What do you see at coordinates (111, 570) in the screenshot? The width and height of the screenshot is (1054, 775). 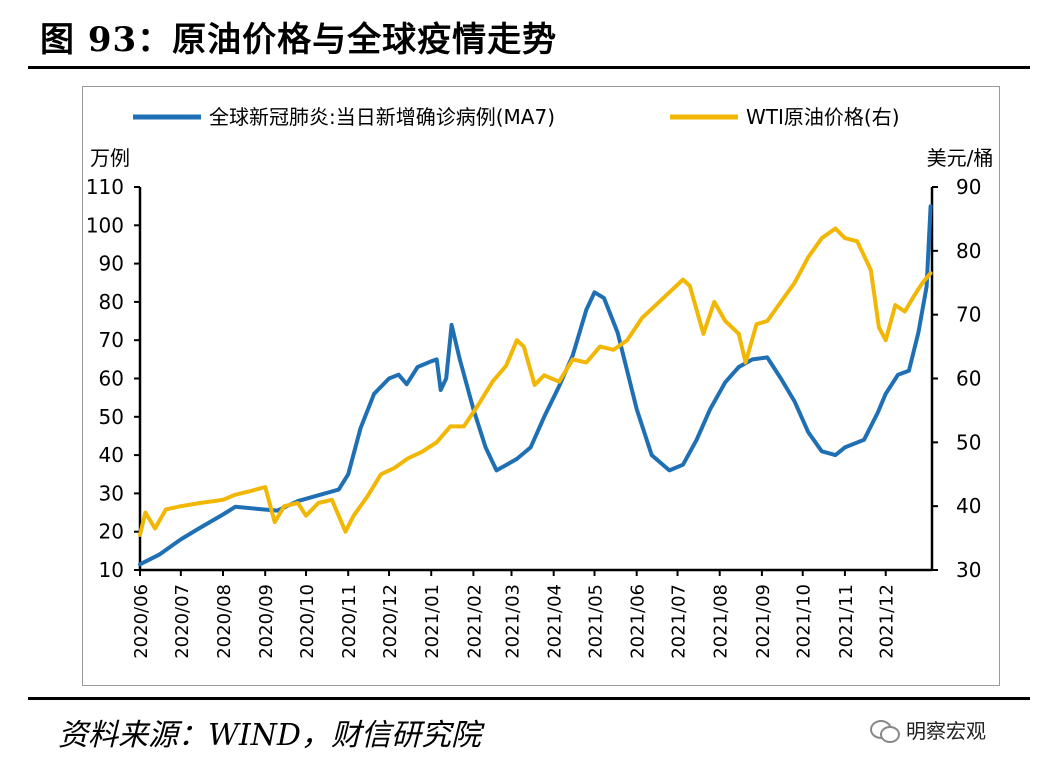 I see `left-tick-label: 10` at bounding box center [111, 570].